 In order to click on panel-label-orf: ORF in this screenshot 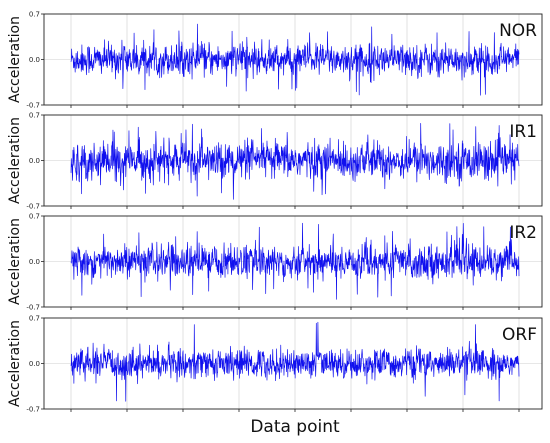, I will do `click(519, 335)`.